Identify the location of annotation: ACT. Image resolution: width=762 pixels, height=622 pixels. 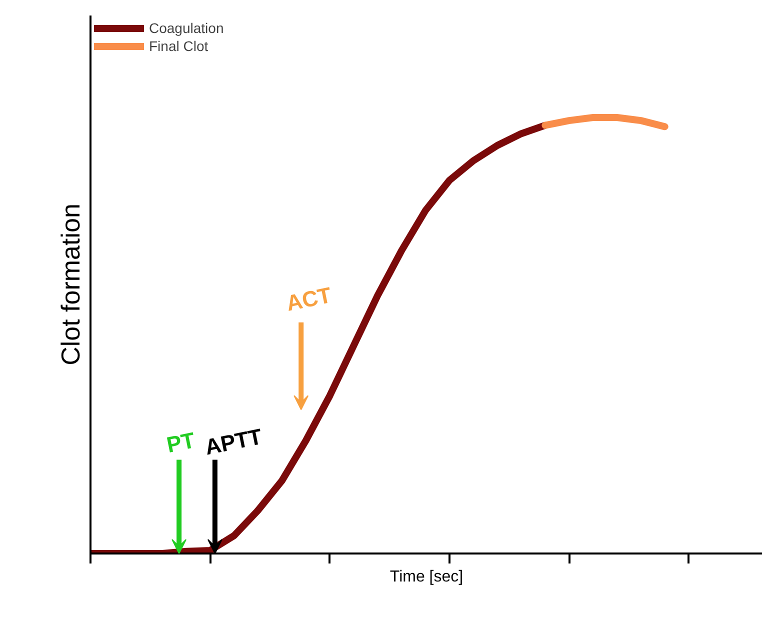
(309, 299).